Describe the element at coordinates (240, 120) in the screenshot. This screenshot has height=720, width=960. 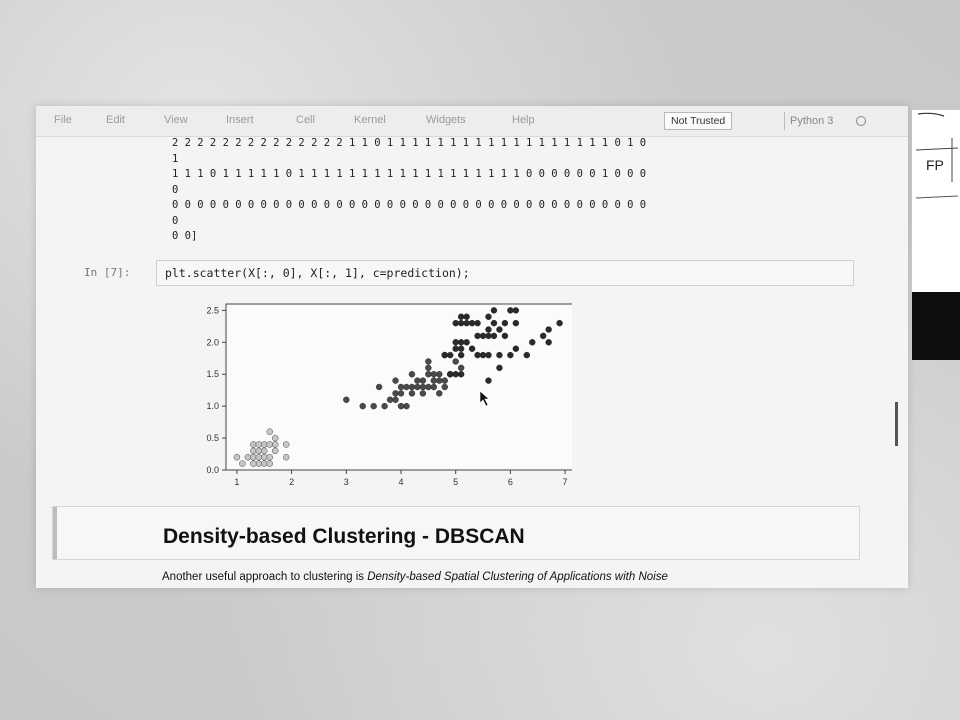
I see `menu-insert: Insert` at that location.